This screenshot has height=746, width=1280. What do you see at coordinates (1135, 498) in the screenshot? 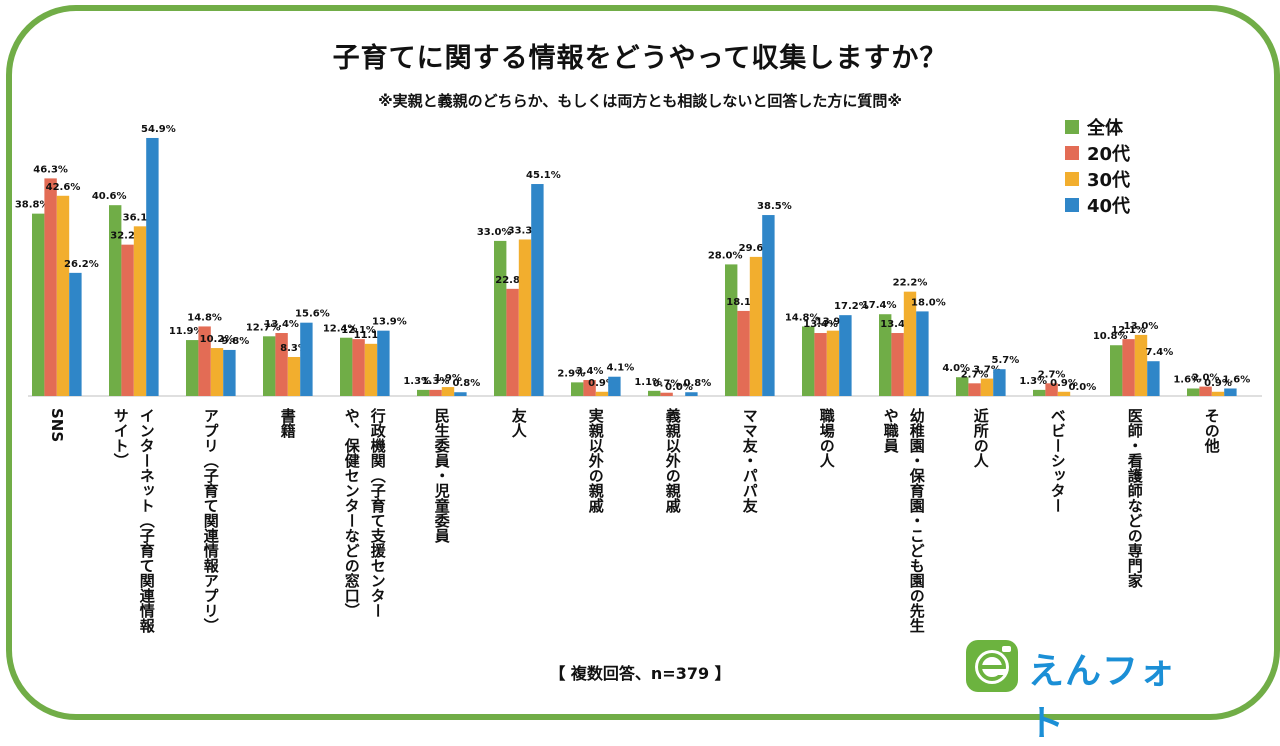
I see `category-label: 医師・看護師などの専門家` at bounding box center [1135, 498].